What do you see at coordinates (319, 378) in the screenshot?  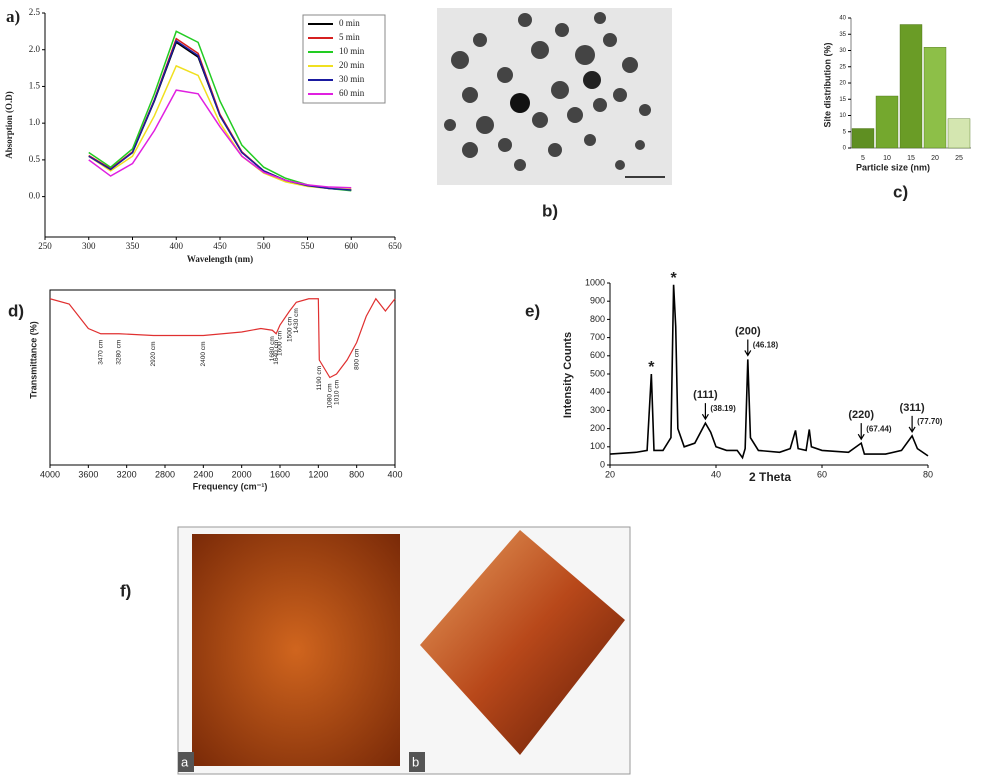 I see `annotation: 1190 cm` at bounding box center [319, 378].